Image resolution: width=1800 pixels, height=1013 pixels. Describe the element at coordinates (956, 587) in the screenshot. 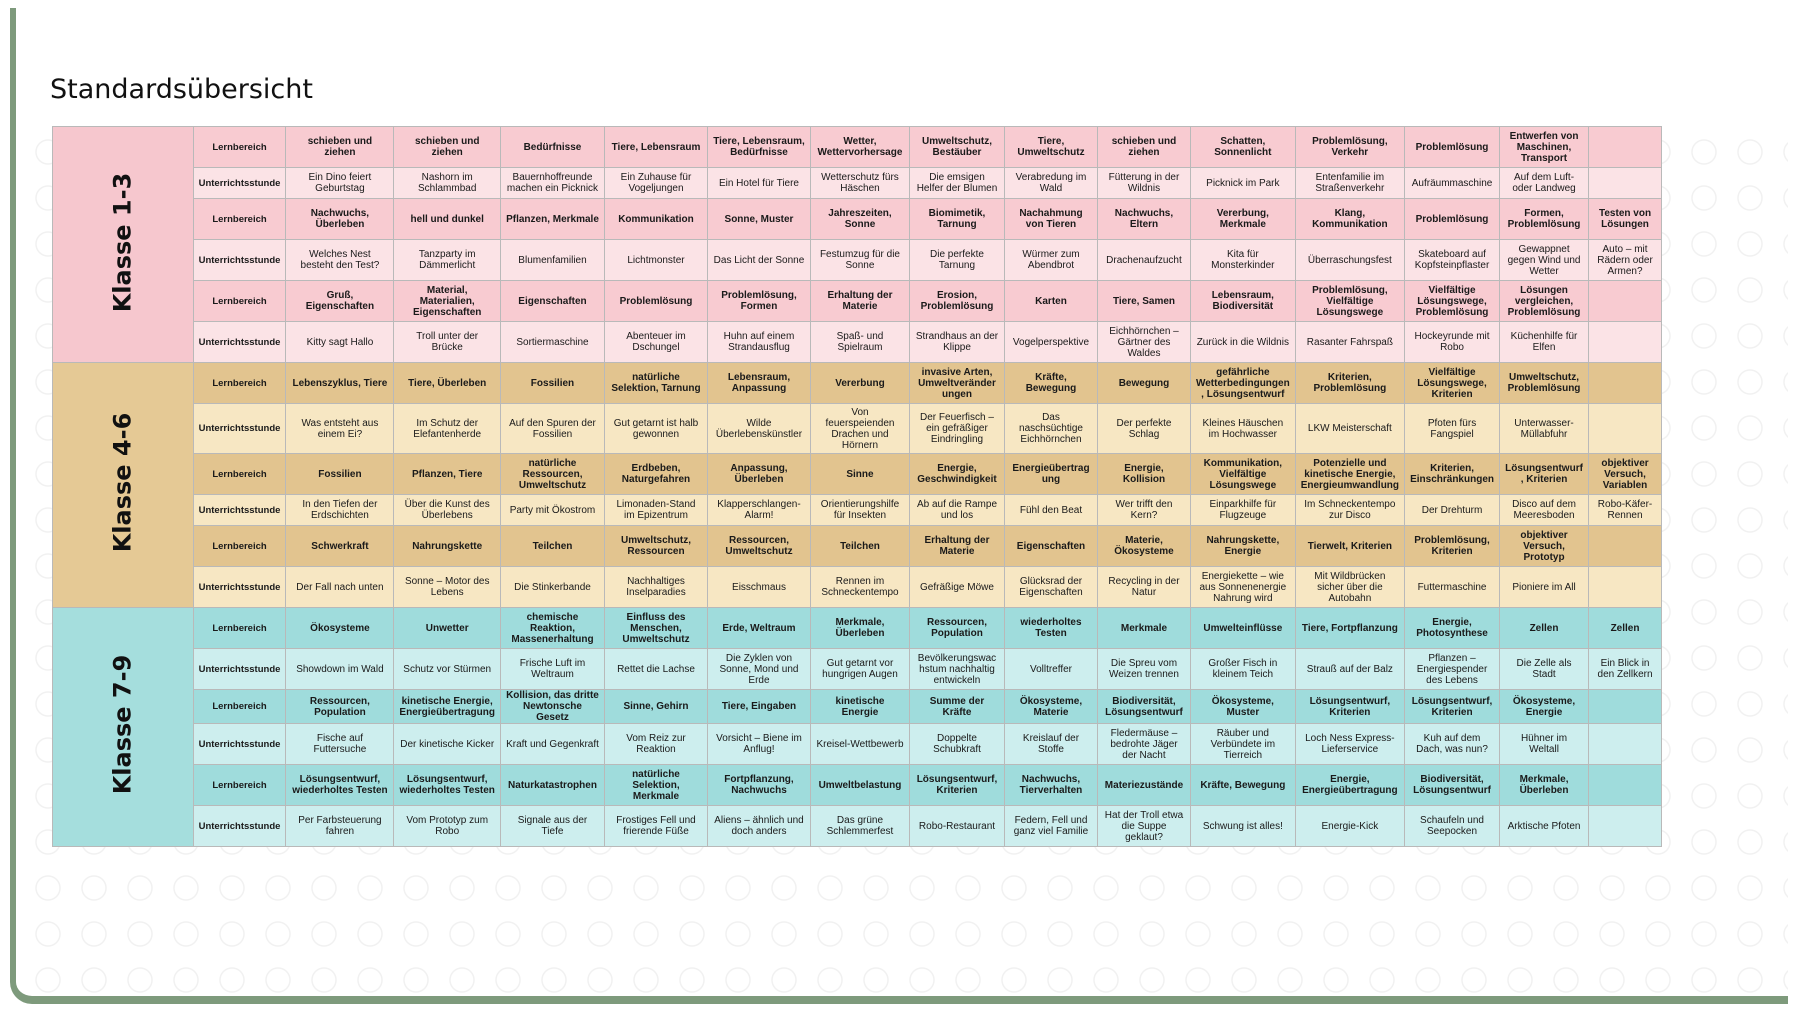

I see `unterrichtsstunde-cell: Gefräßige Möwe` at that location.